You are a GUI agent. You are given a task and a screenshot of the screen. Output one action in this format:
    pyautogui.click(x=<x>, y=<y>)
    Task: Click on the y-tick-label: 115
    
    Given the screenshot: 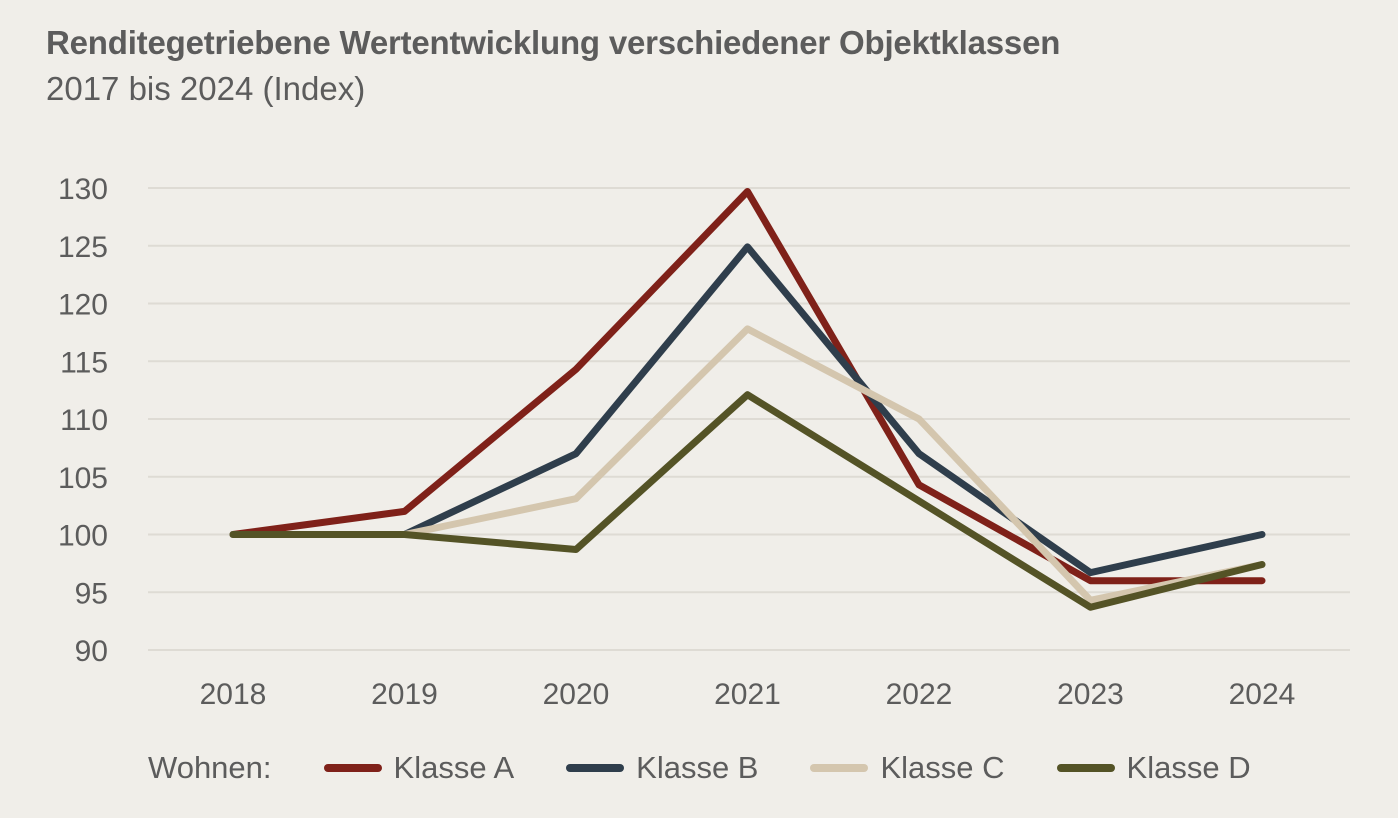 What is the action you would take?
    pyautogui.click(x=84, y=362)
    